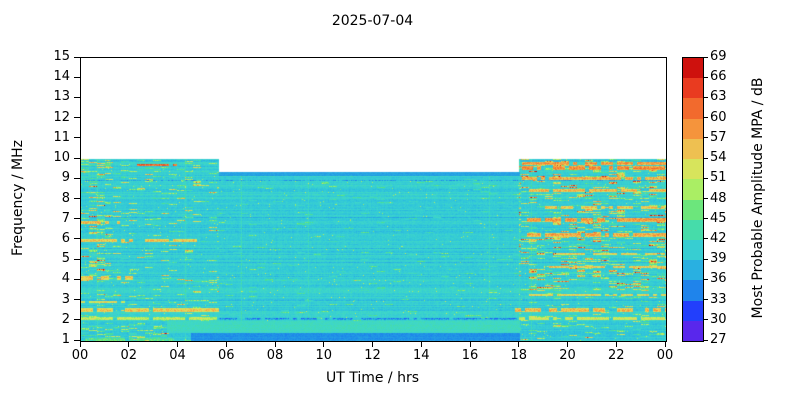 The height and width of the screenshot is (400, 800). Describe the element at coordinates (718, 299) in the screenshot. I see `colorbar-tick-label: 33` at that location.